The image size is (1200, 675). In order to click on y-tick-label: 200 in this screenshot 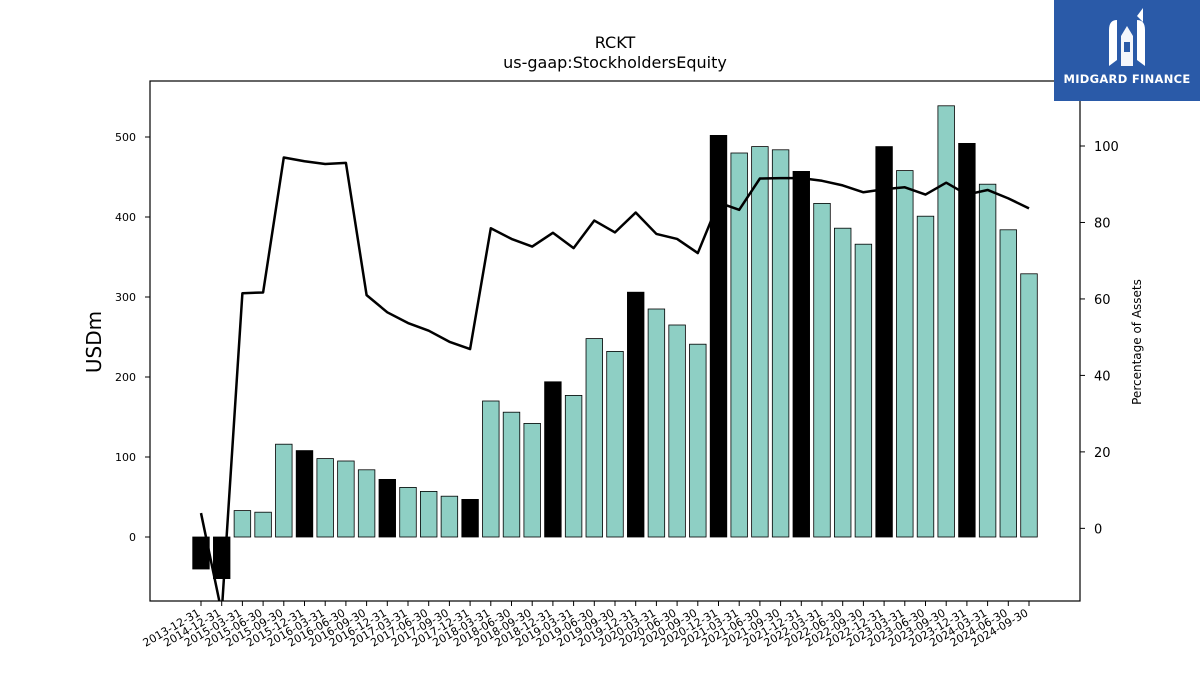, I will do `click(125, 377)`.